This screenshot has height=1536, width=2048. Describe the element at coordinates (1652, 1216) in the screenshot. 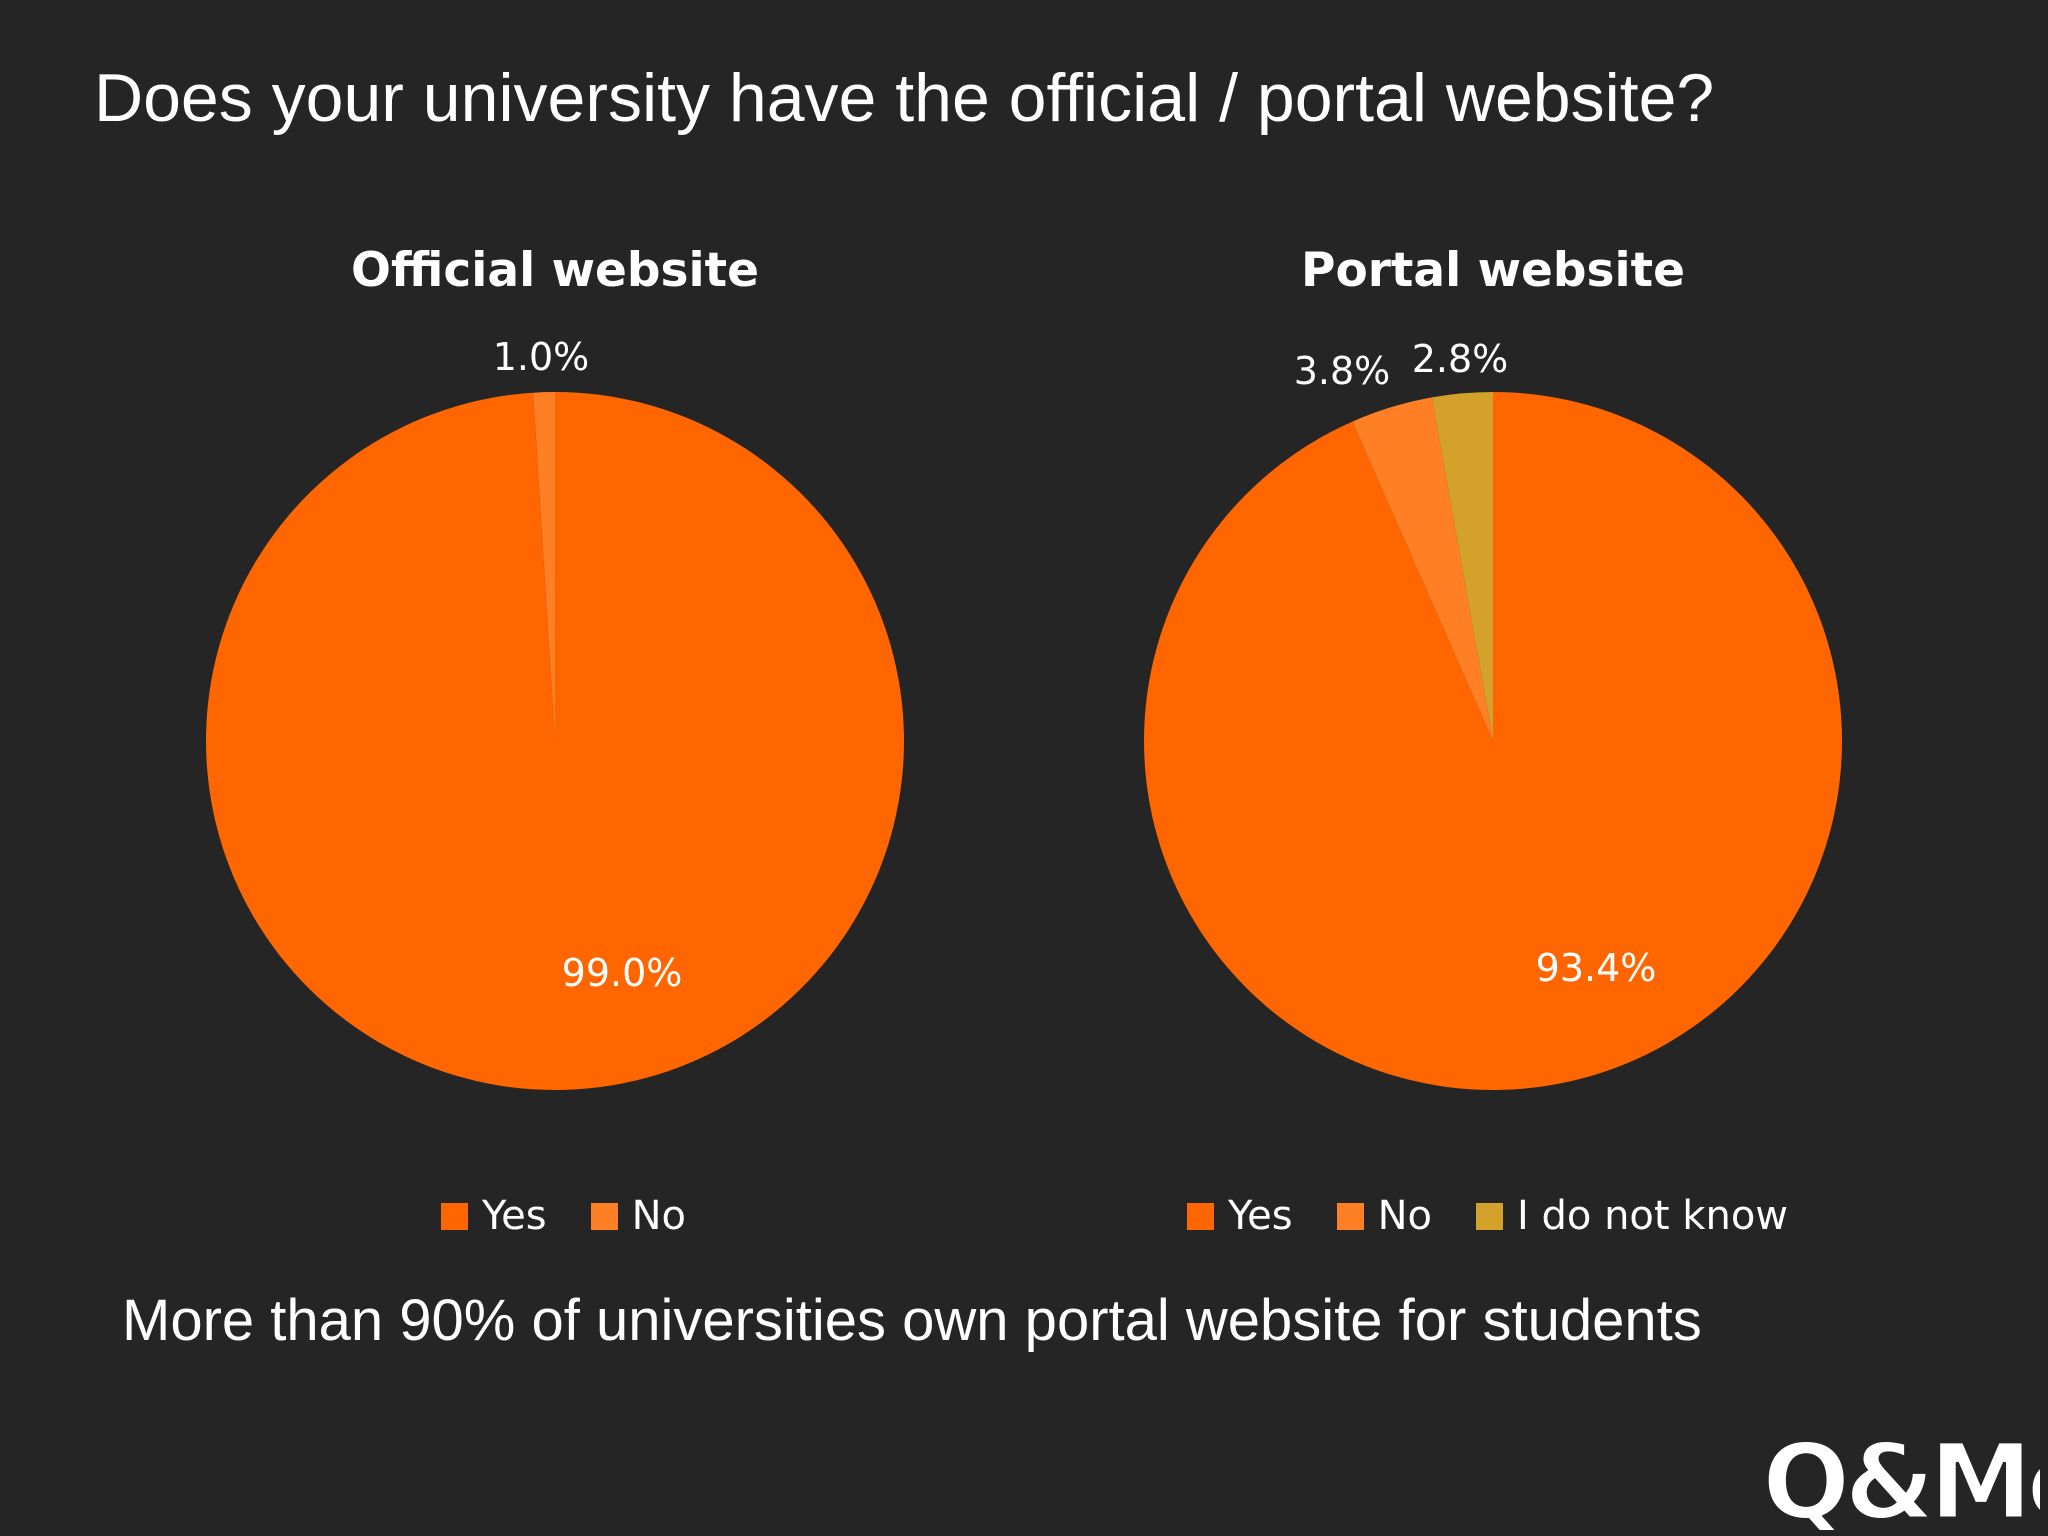

I see `legend-label: I do not know` at that location.